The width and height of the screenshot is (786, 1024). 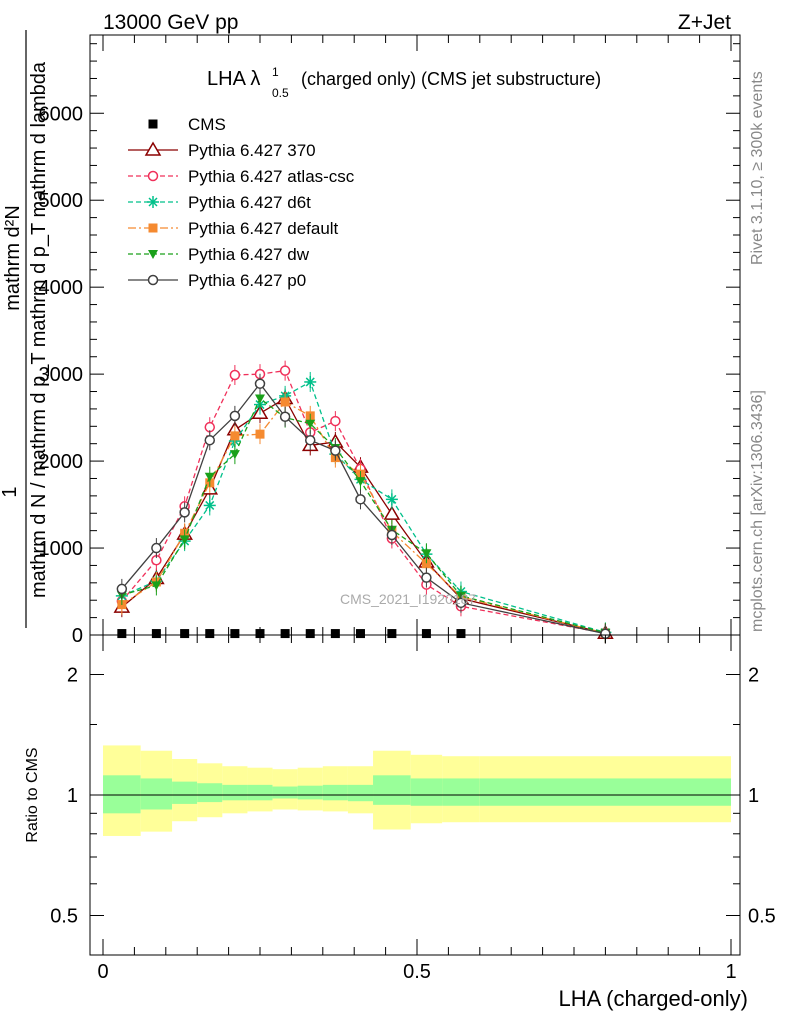 I want to click on x-tick-label: 0, so click(x=102, y=972).